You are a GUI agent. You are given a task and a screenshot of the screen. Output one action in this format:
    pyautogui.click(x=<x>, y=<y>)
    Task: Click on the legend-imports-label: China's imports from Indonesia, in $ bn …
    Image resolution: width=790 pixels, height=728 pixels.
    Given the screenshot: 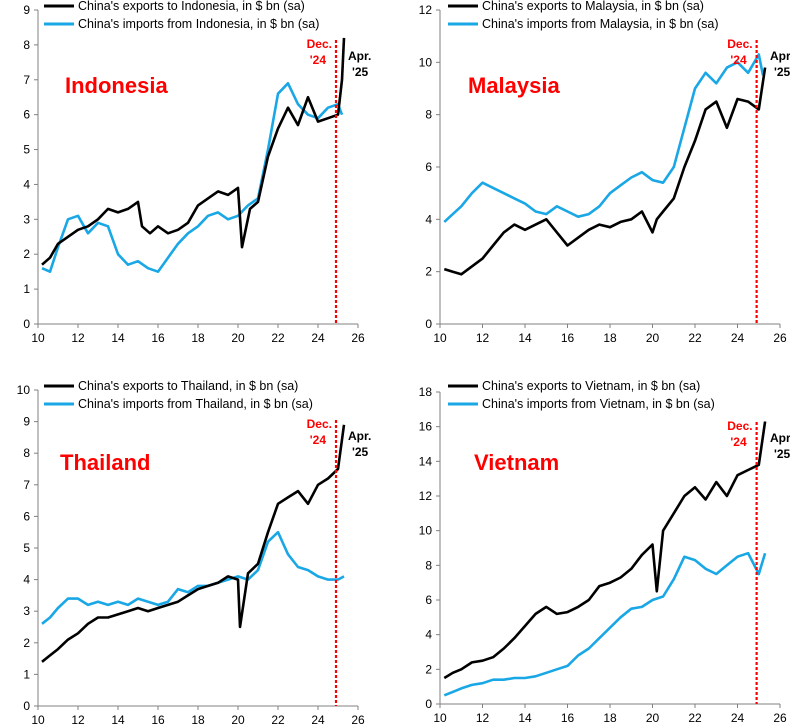 What is the action you would take?
    pyautogui.click(x=198, y=24)
    